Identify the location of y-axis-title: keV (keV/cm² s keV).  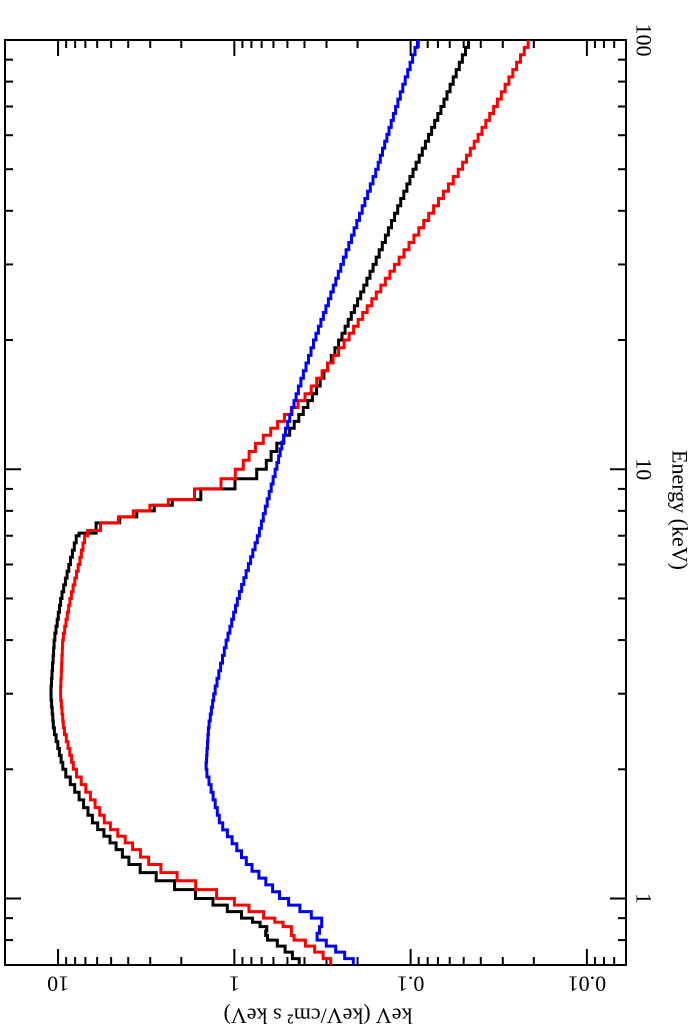
(318, 1016).